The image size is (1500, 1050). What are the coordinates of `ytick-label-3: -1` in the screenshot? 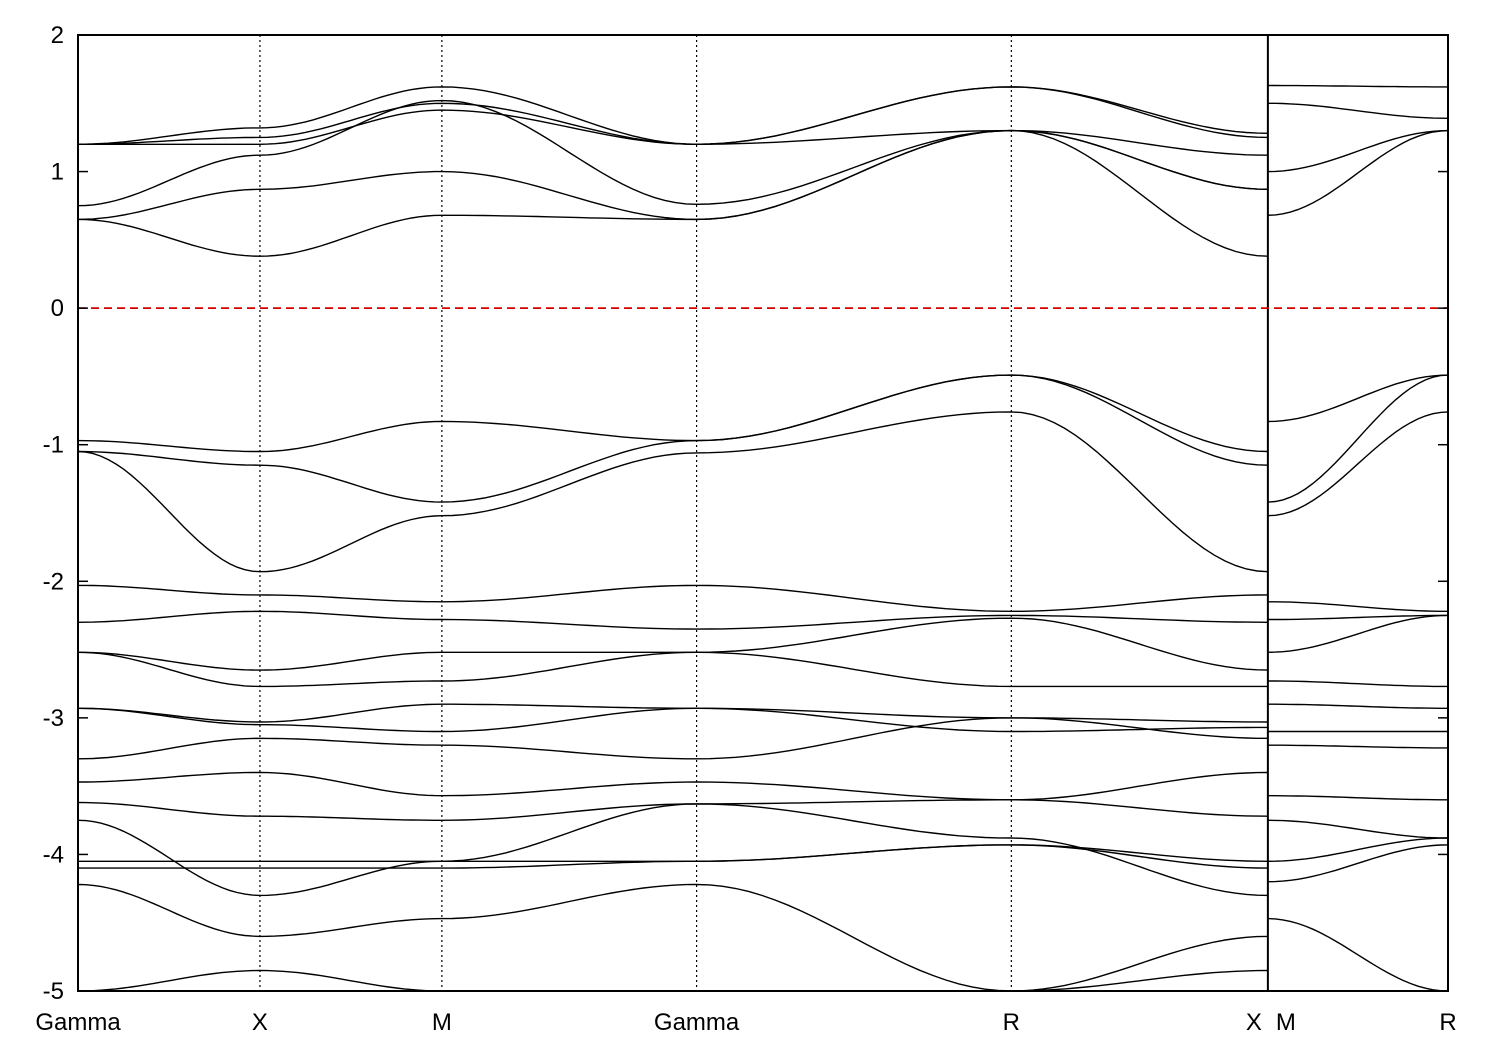 It's located at (53, 445).